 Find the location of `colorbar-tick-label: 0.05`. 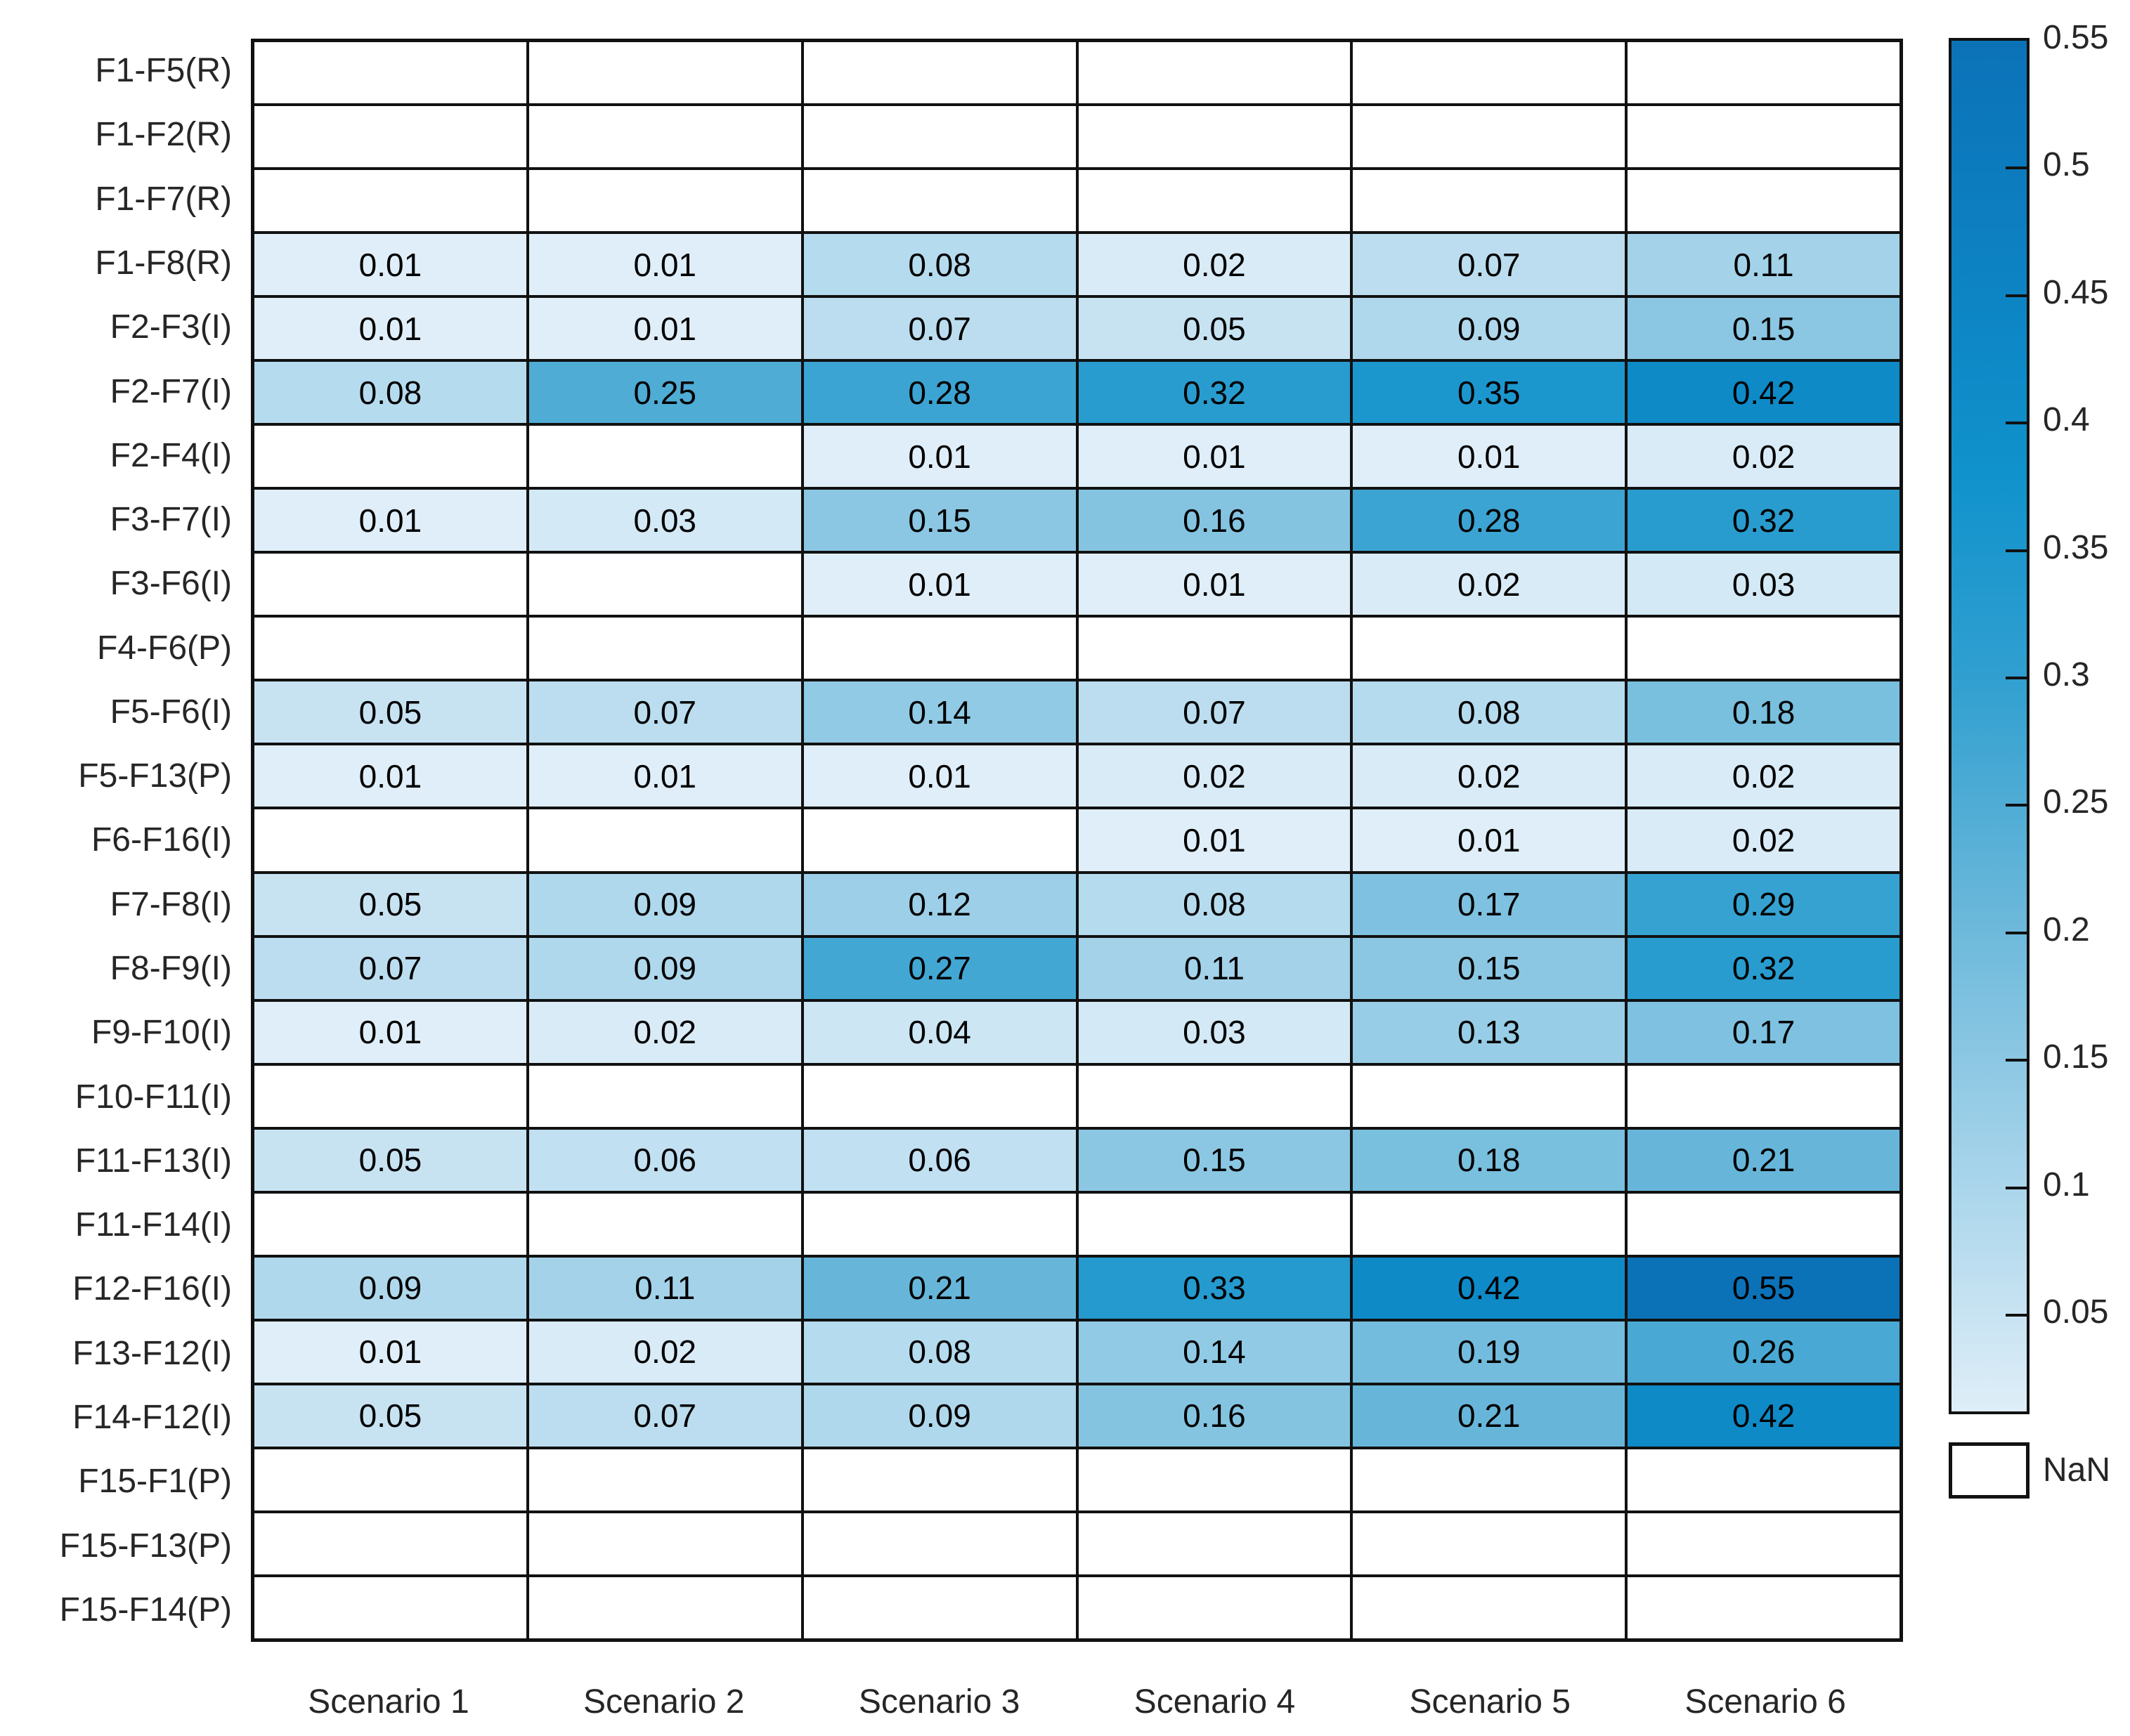

colorbar-tick-label: 0.05 is located at coordinates (2076, 1312).